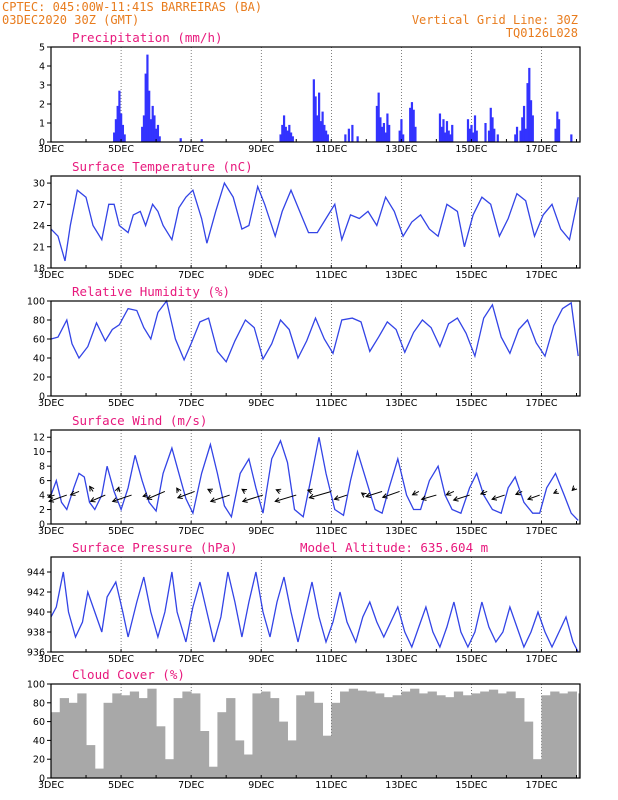 Image resolution: width=618 pixels, height=800 pixels. Describe the element at coordinates (42, 124) in the screenshot. I see `y-tick-label: 1` at that location.